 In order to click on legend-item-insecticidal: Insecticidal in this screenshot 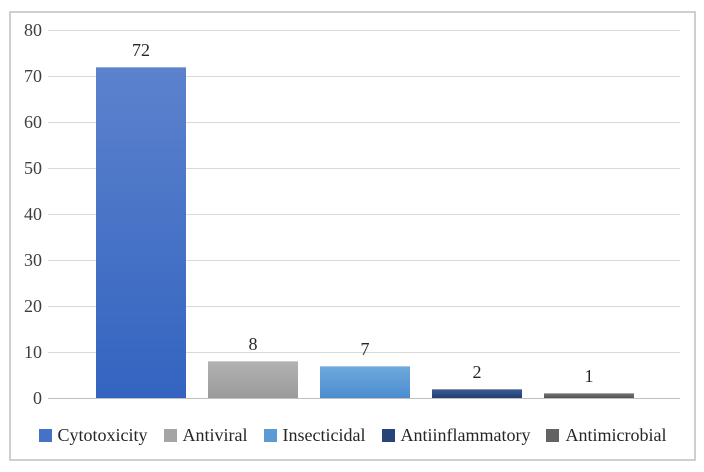, I will do `click(314, 435)`.